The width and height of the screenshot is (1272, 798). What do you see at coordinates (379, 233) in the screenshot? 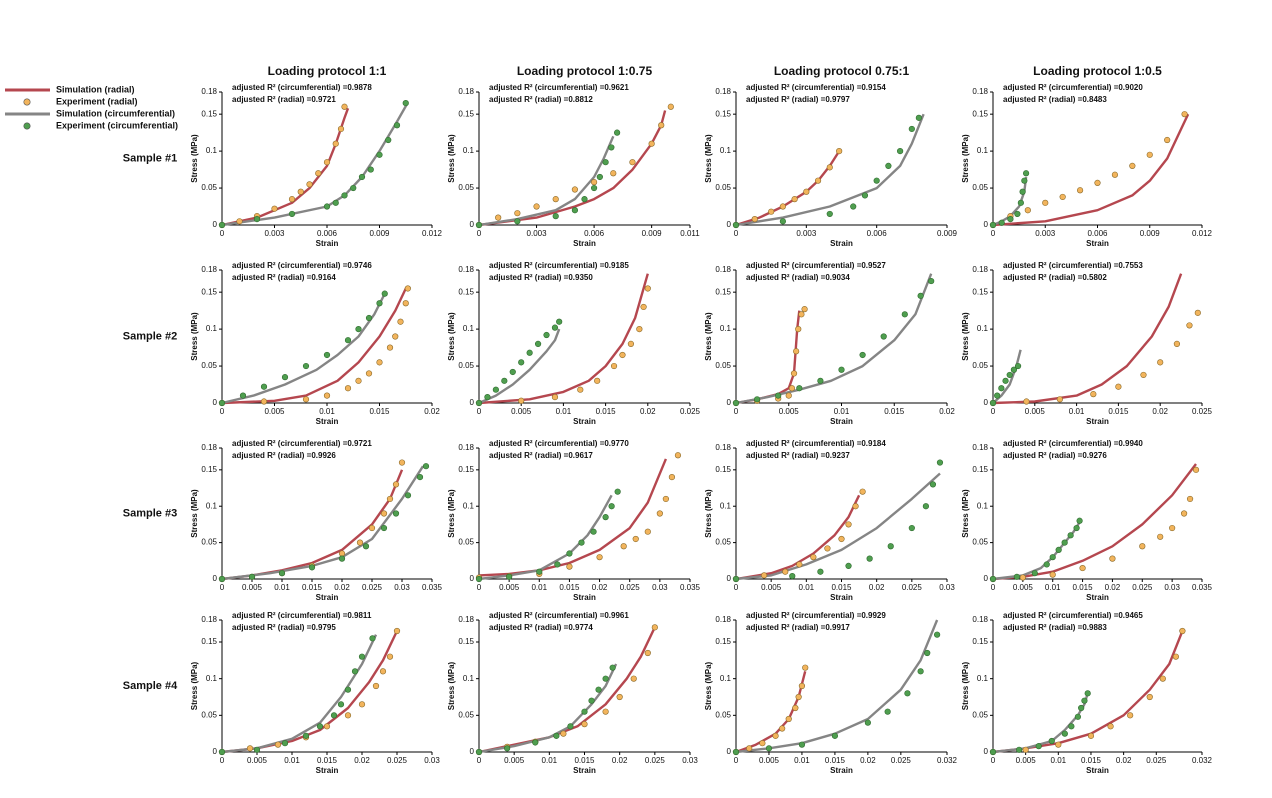
I see `x-tick-label: 0.009` at bounding box center [379, 233].